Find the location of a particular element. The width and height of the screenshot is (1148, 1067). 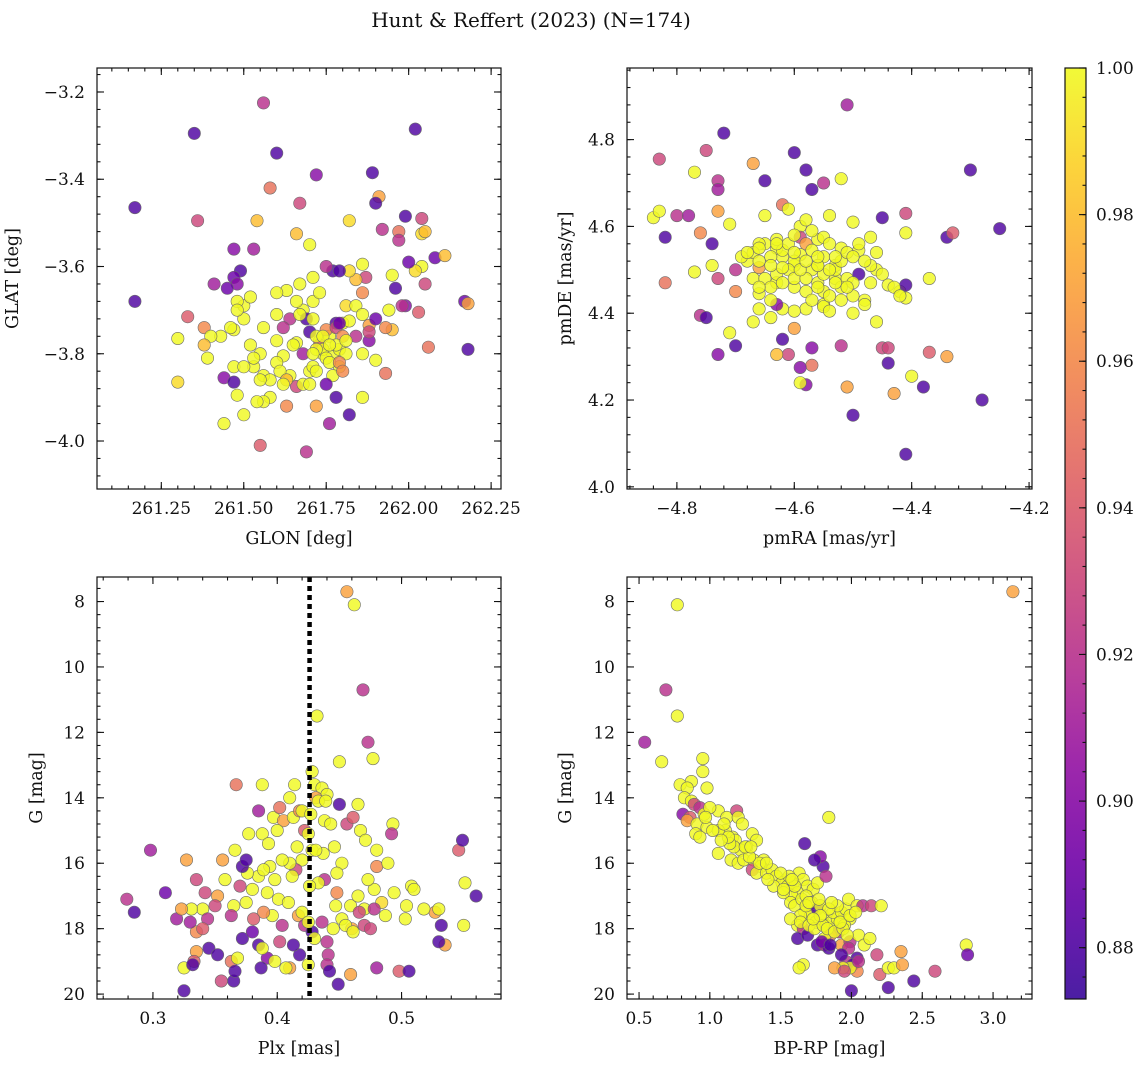

x-tick-label: −4.8 is located at coordinates (676, 509).